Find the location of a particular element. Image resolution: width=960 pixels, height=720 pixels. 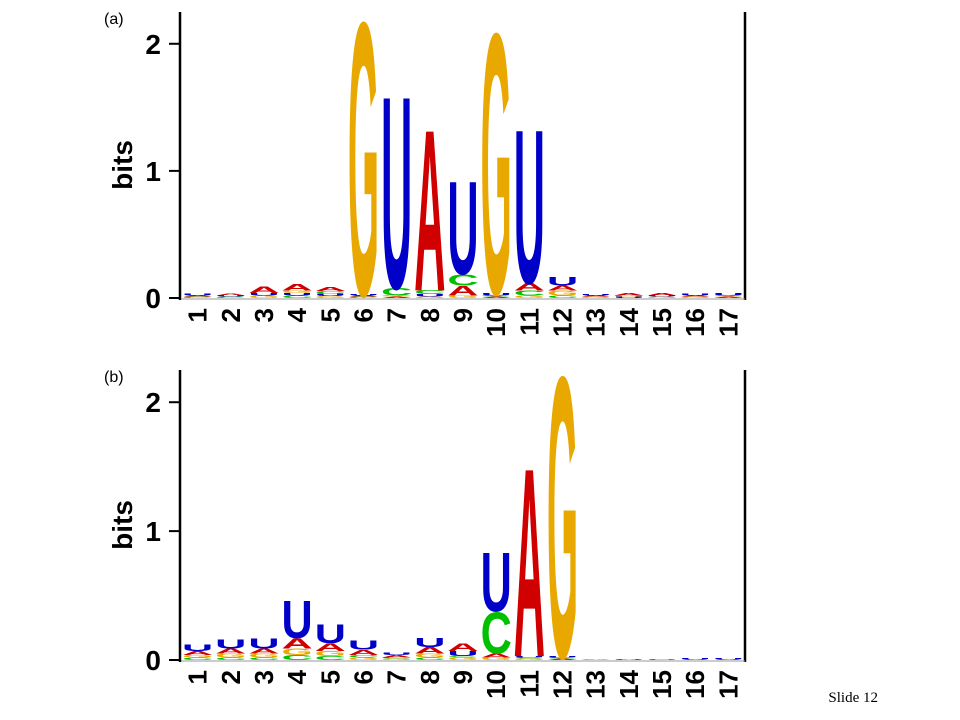

panel-label: (a) is located at coordinates (114, 19).